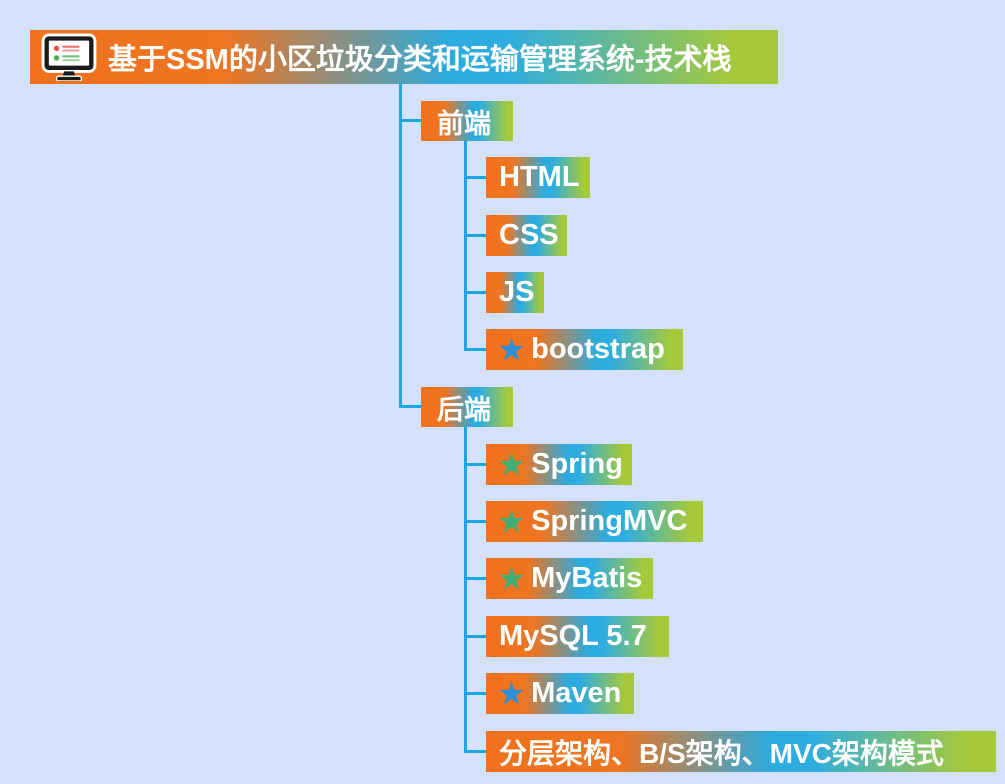  Describe the element at coordinates (69, 57) in the screenshot. I see `monitor-checklist-icon` at that location.